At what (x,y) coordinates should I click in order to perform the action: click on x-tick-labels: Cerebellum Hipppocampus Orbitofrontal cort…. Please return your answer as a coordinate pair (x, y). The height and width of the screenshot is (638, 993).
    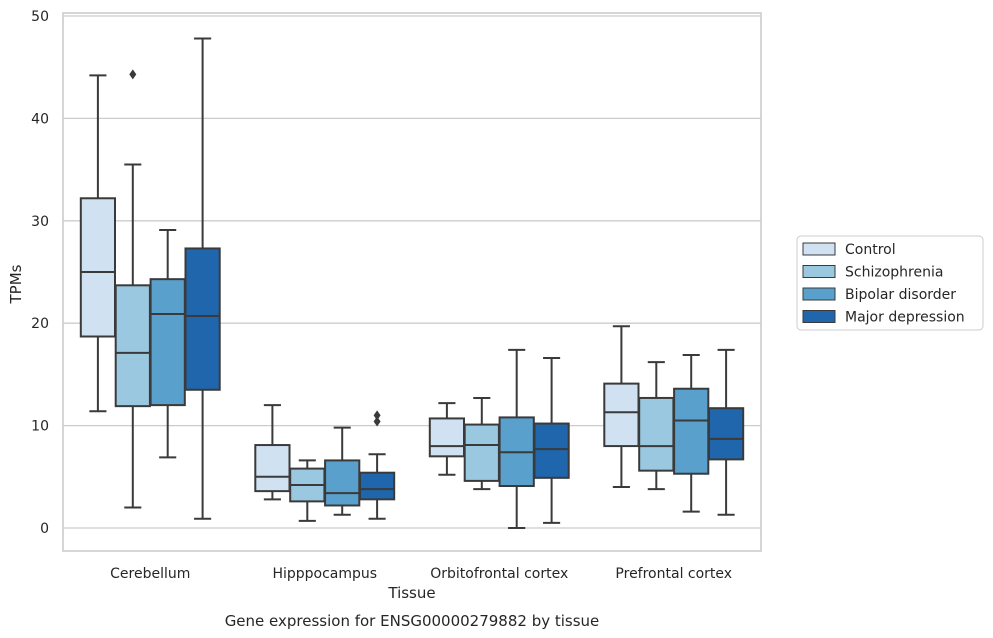
    Looking at the image, I should click on (421, 574).